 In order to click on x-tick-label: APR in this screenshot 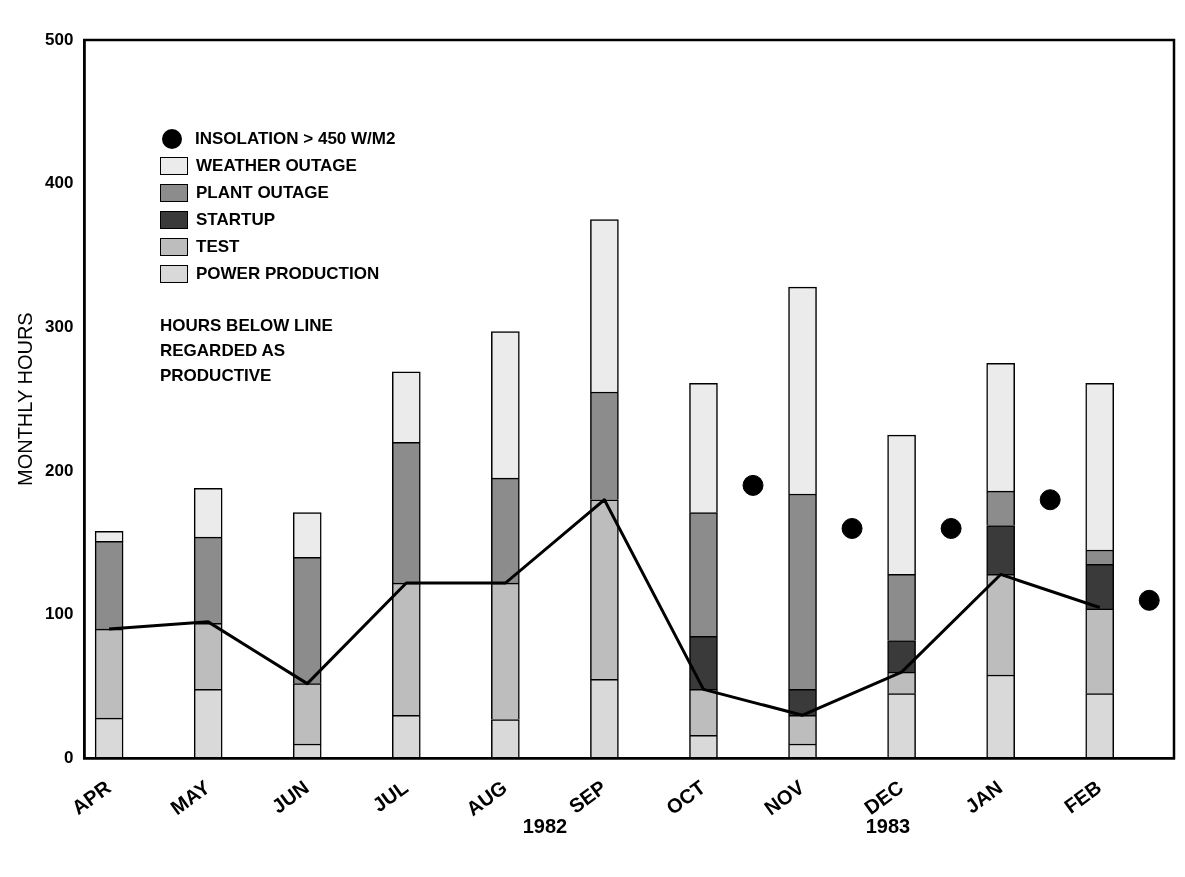, I will do `click(91, 797)`.